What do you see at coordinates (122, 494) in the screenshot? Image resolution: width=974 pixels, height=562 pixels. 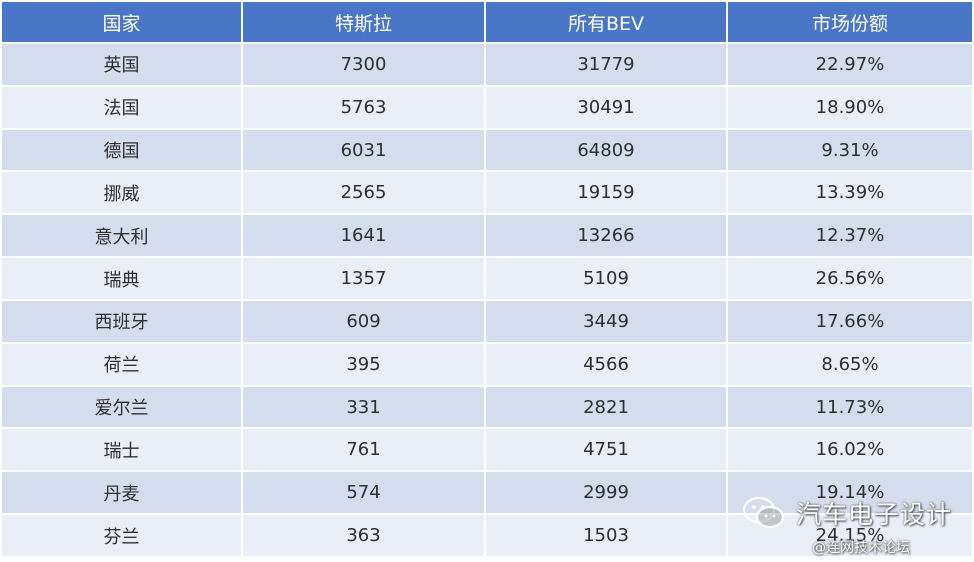 I see `cell-country: 丹麦` at bounding box center [122, 494].